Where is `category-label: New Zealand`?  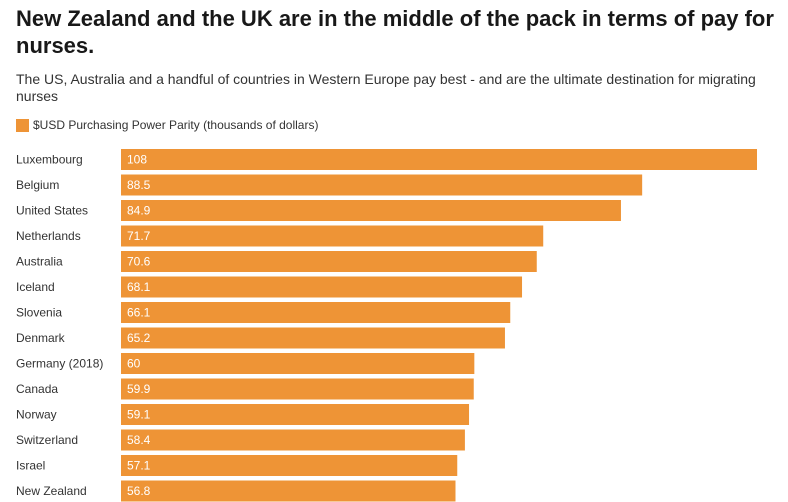 category-label: New Zealand is located at coordinates (51, 491).